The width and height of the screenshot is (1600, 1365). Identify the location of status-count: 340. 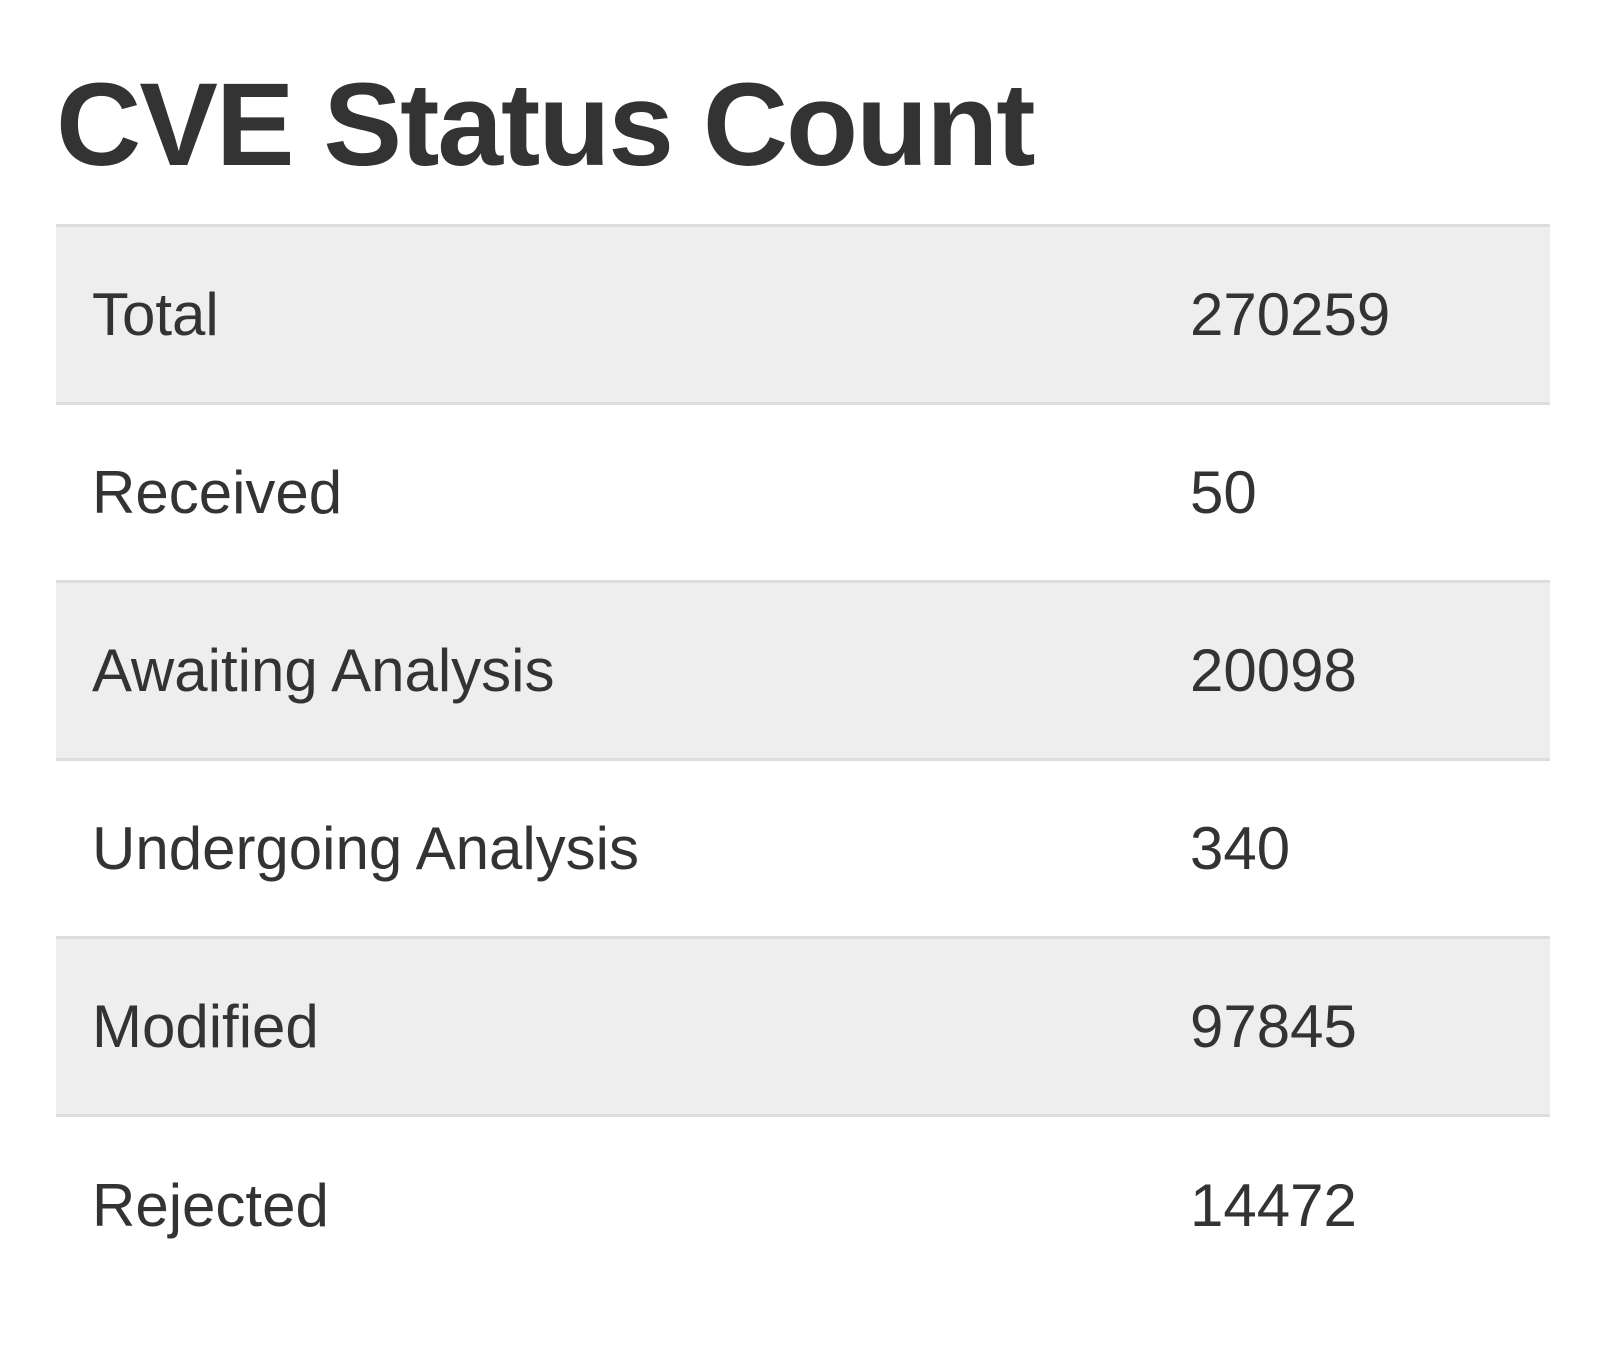
(1240, 848).